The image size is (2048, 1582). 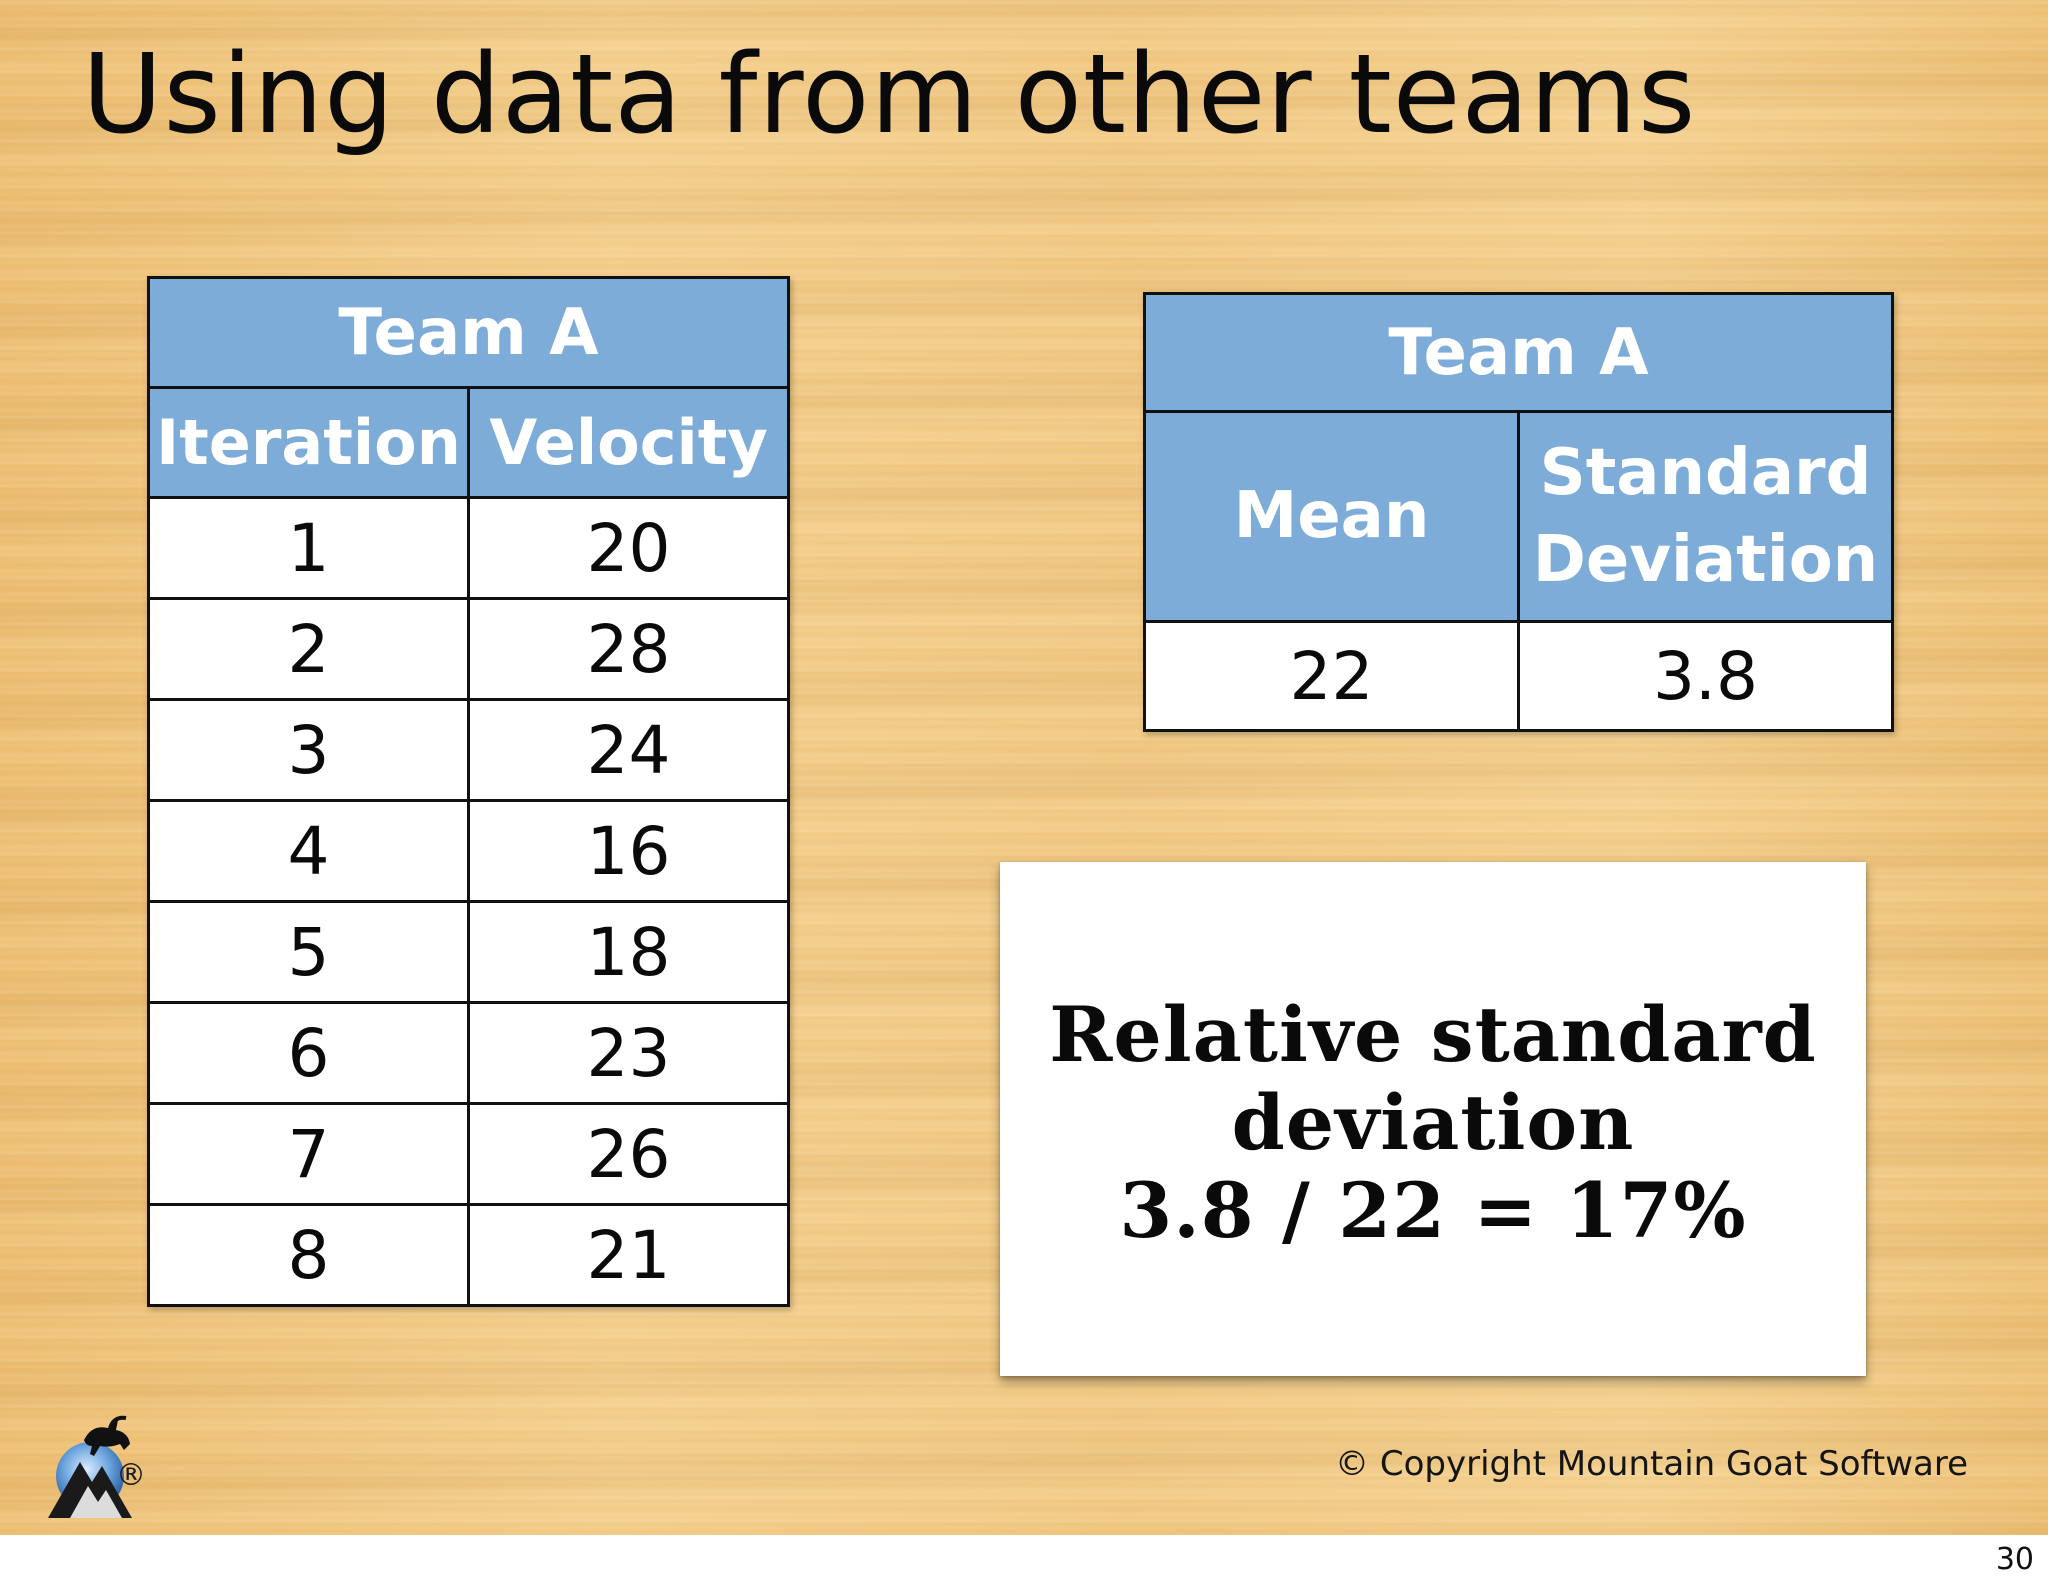 What do you see at coordinates (628, 442) in the screenshot?
I see `velocity-column-header: Velocity` at bounding box center [628, 442].